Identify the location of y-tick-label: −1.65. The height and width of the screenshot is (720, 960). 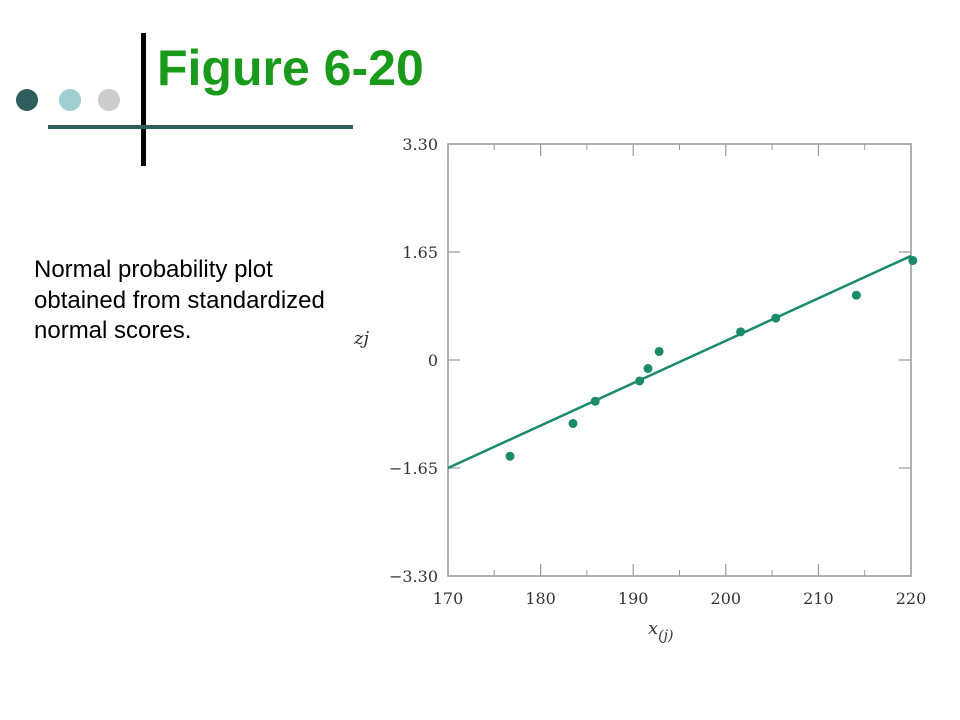
(413, 468).